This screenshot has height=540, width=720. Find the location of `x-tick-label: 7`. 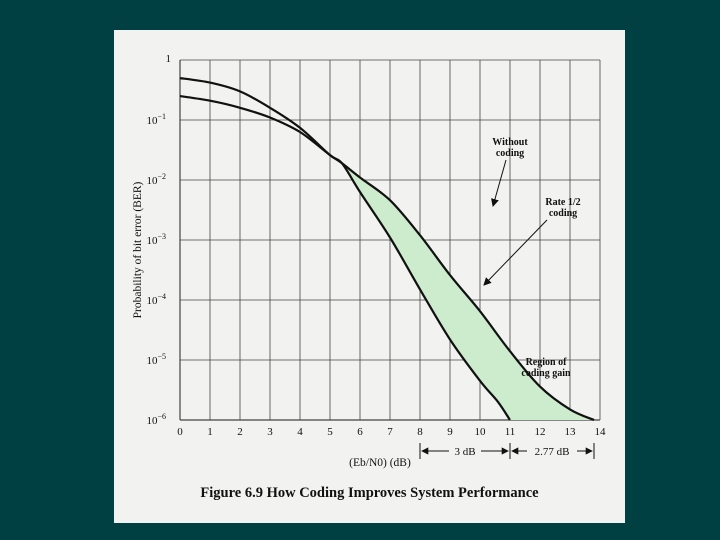

x-tick-label: 7 is located at coordinates (390, 432).